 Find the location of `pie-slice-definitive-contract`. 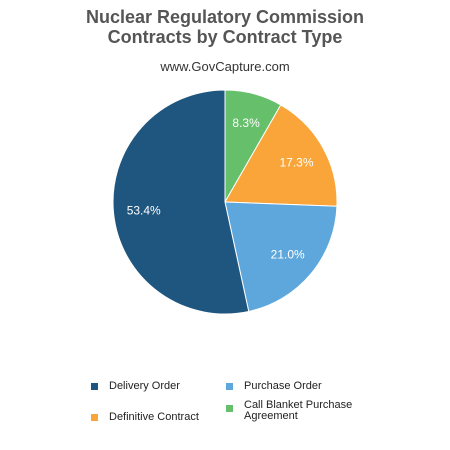

pie-slice-definitive-contract is located at coordinates (281, 155).